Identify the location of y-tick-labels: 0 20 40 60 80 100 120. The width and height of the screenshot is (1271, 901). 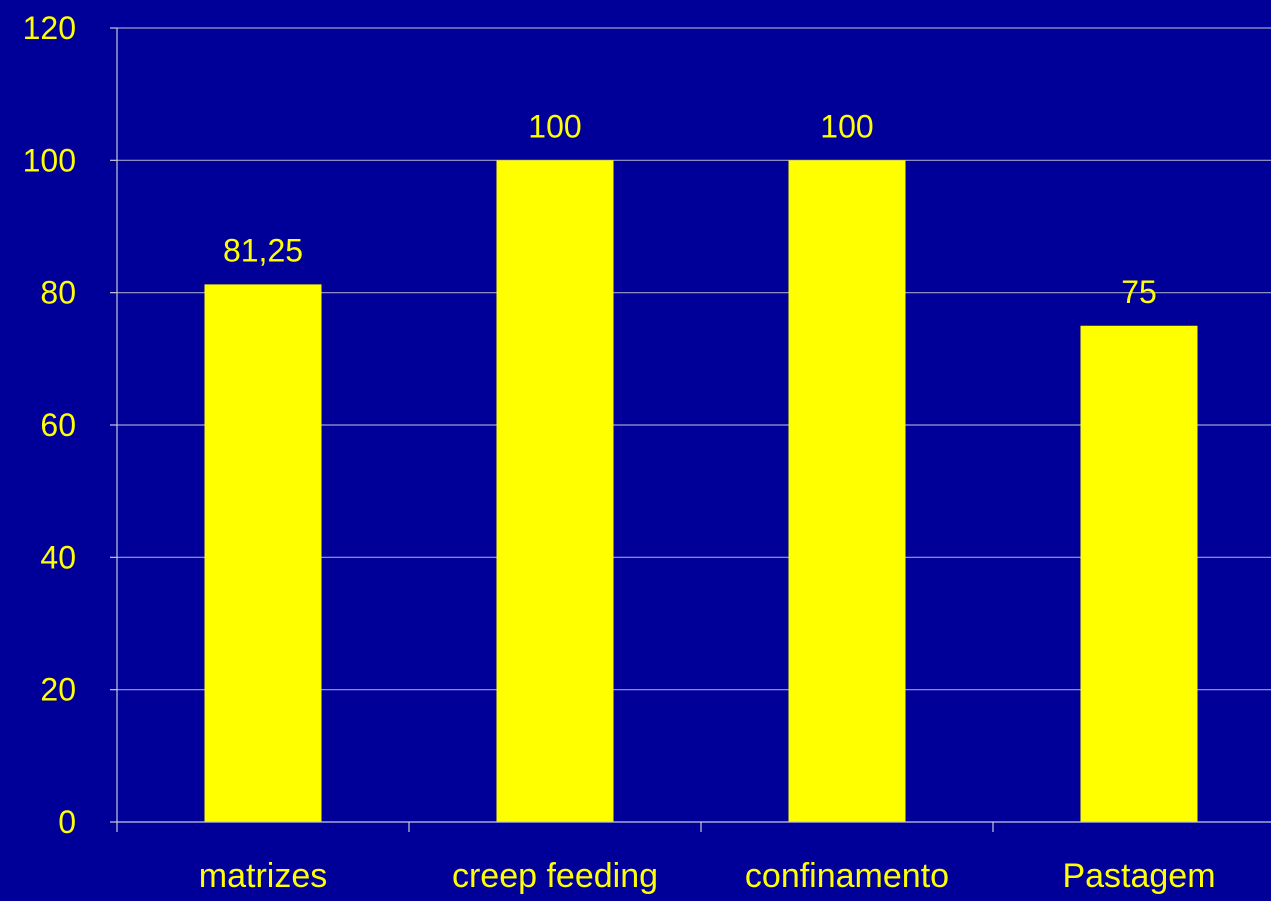
(49, 425).